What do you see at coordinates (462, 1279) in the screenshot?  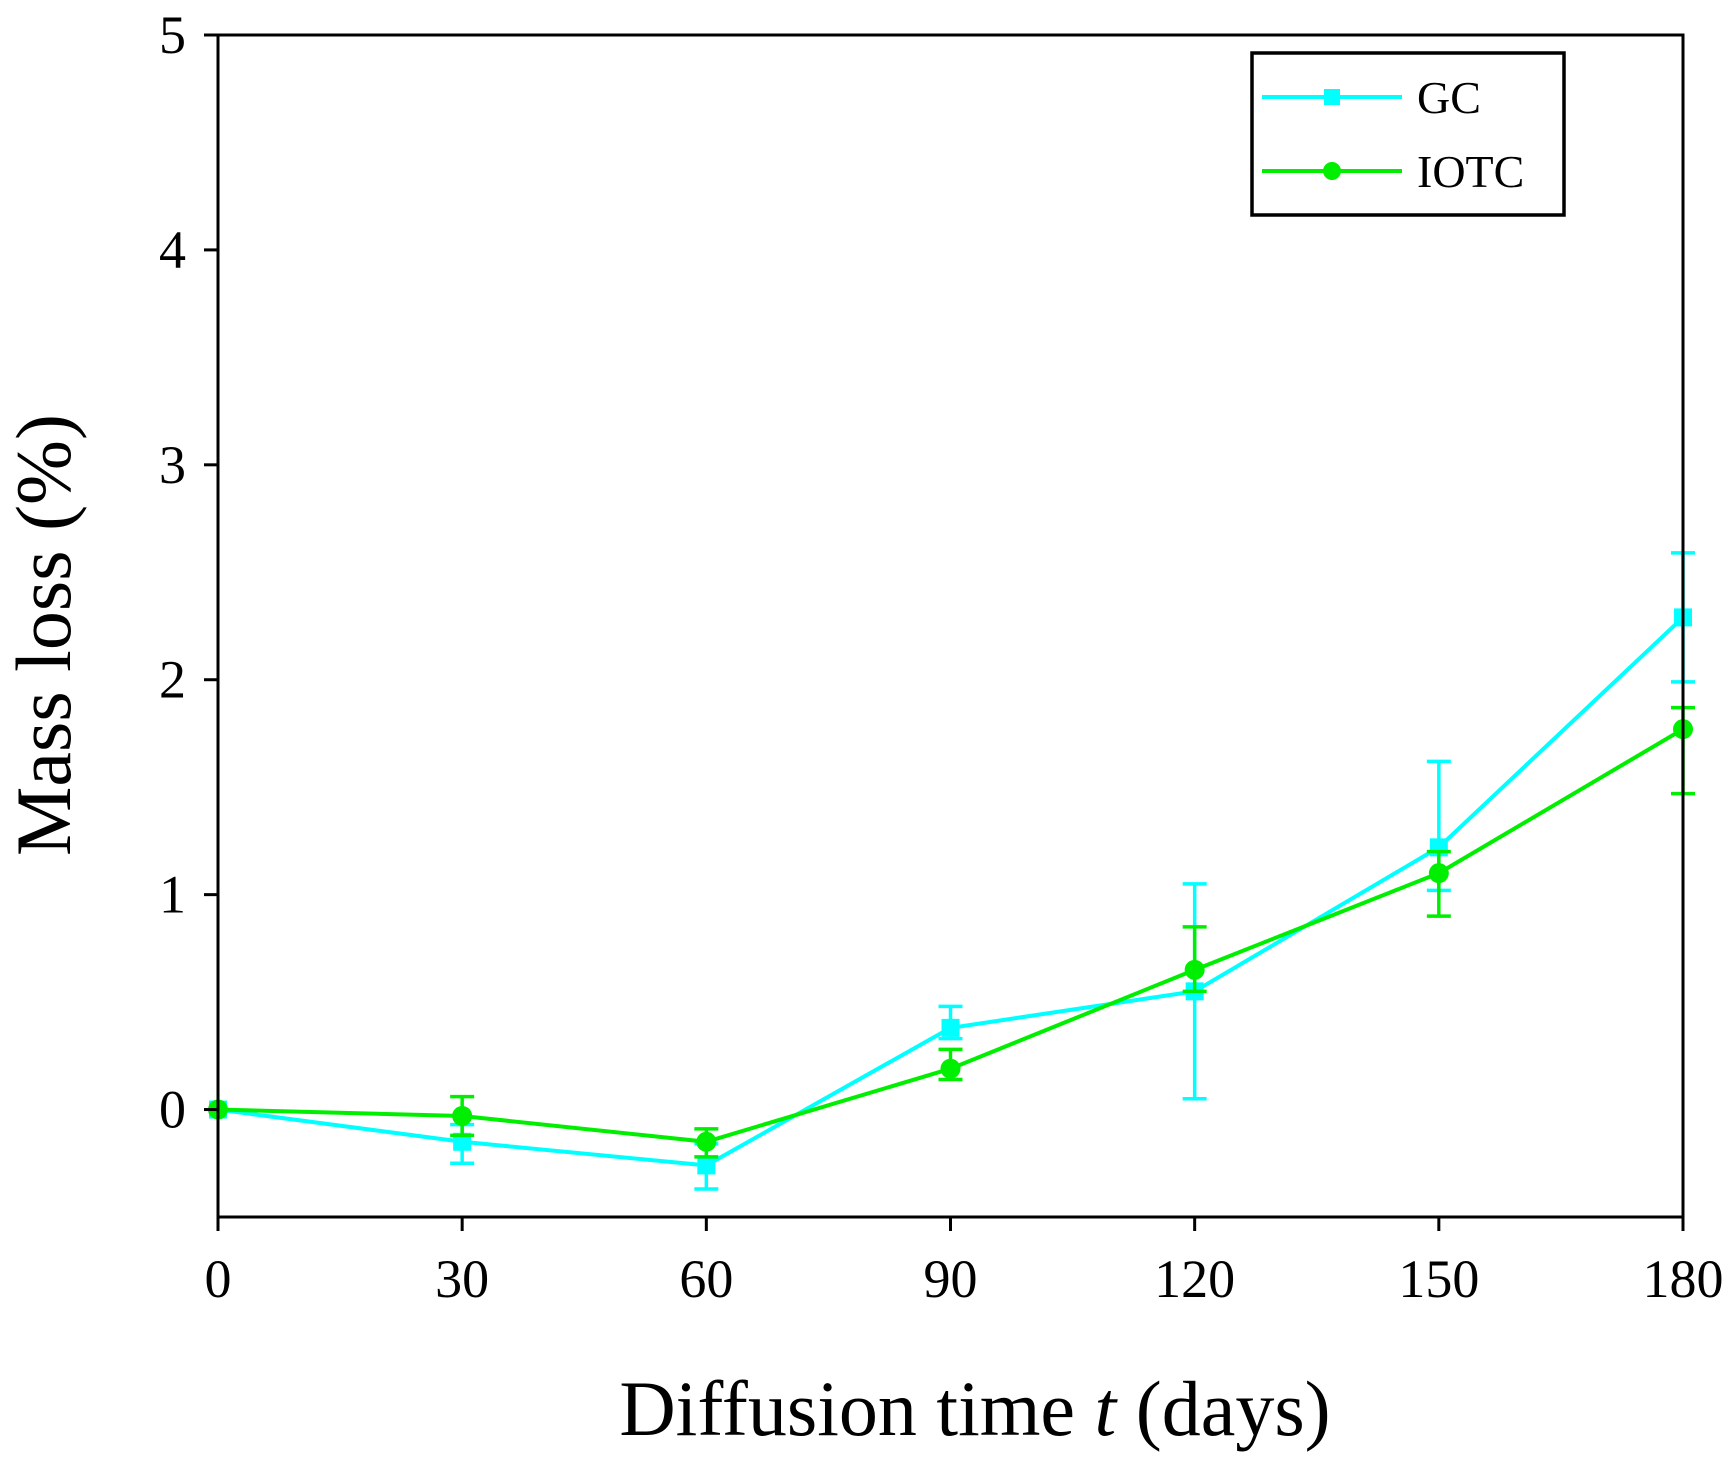 I see `x-tick-label-30: 30` at bounding box center [462, 1279].